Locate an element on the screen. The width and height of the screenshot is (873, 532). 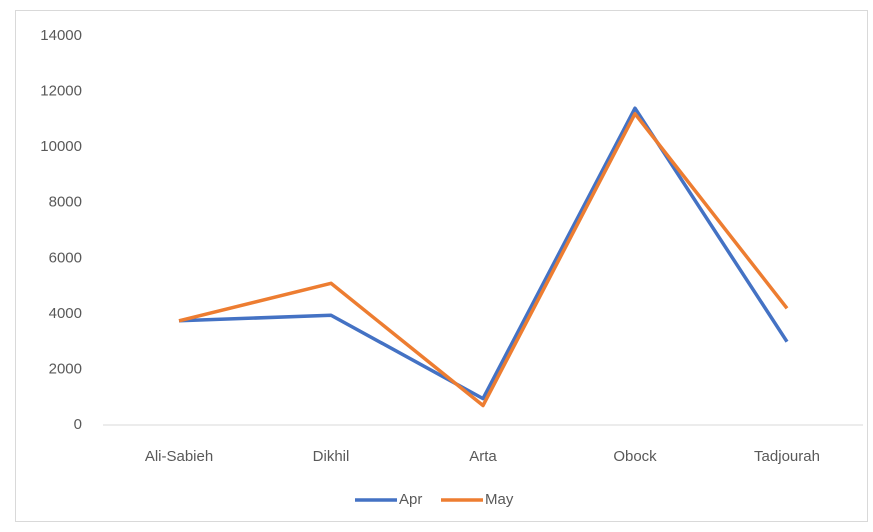
y-tick-label: 2000 is located at coordinates (65, 368).